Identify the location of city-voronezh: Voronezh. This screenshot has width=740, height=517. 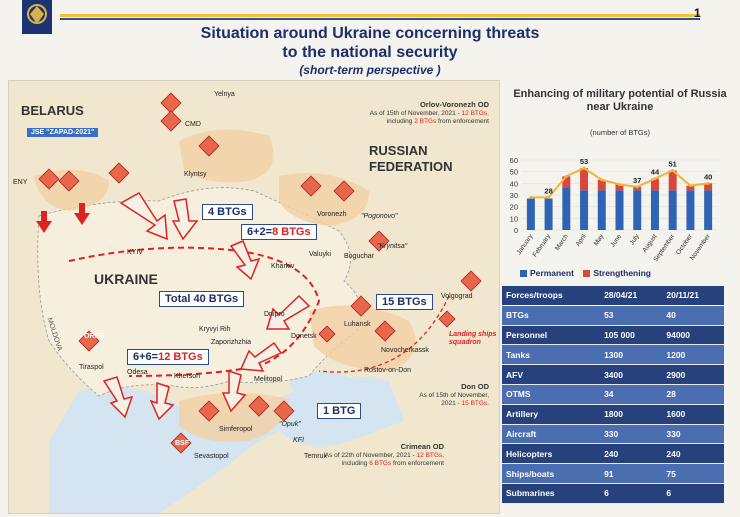
(332, 214).